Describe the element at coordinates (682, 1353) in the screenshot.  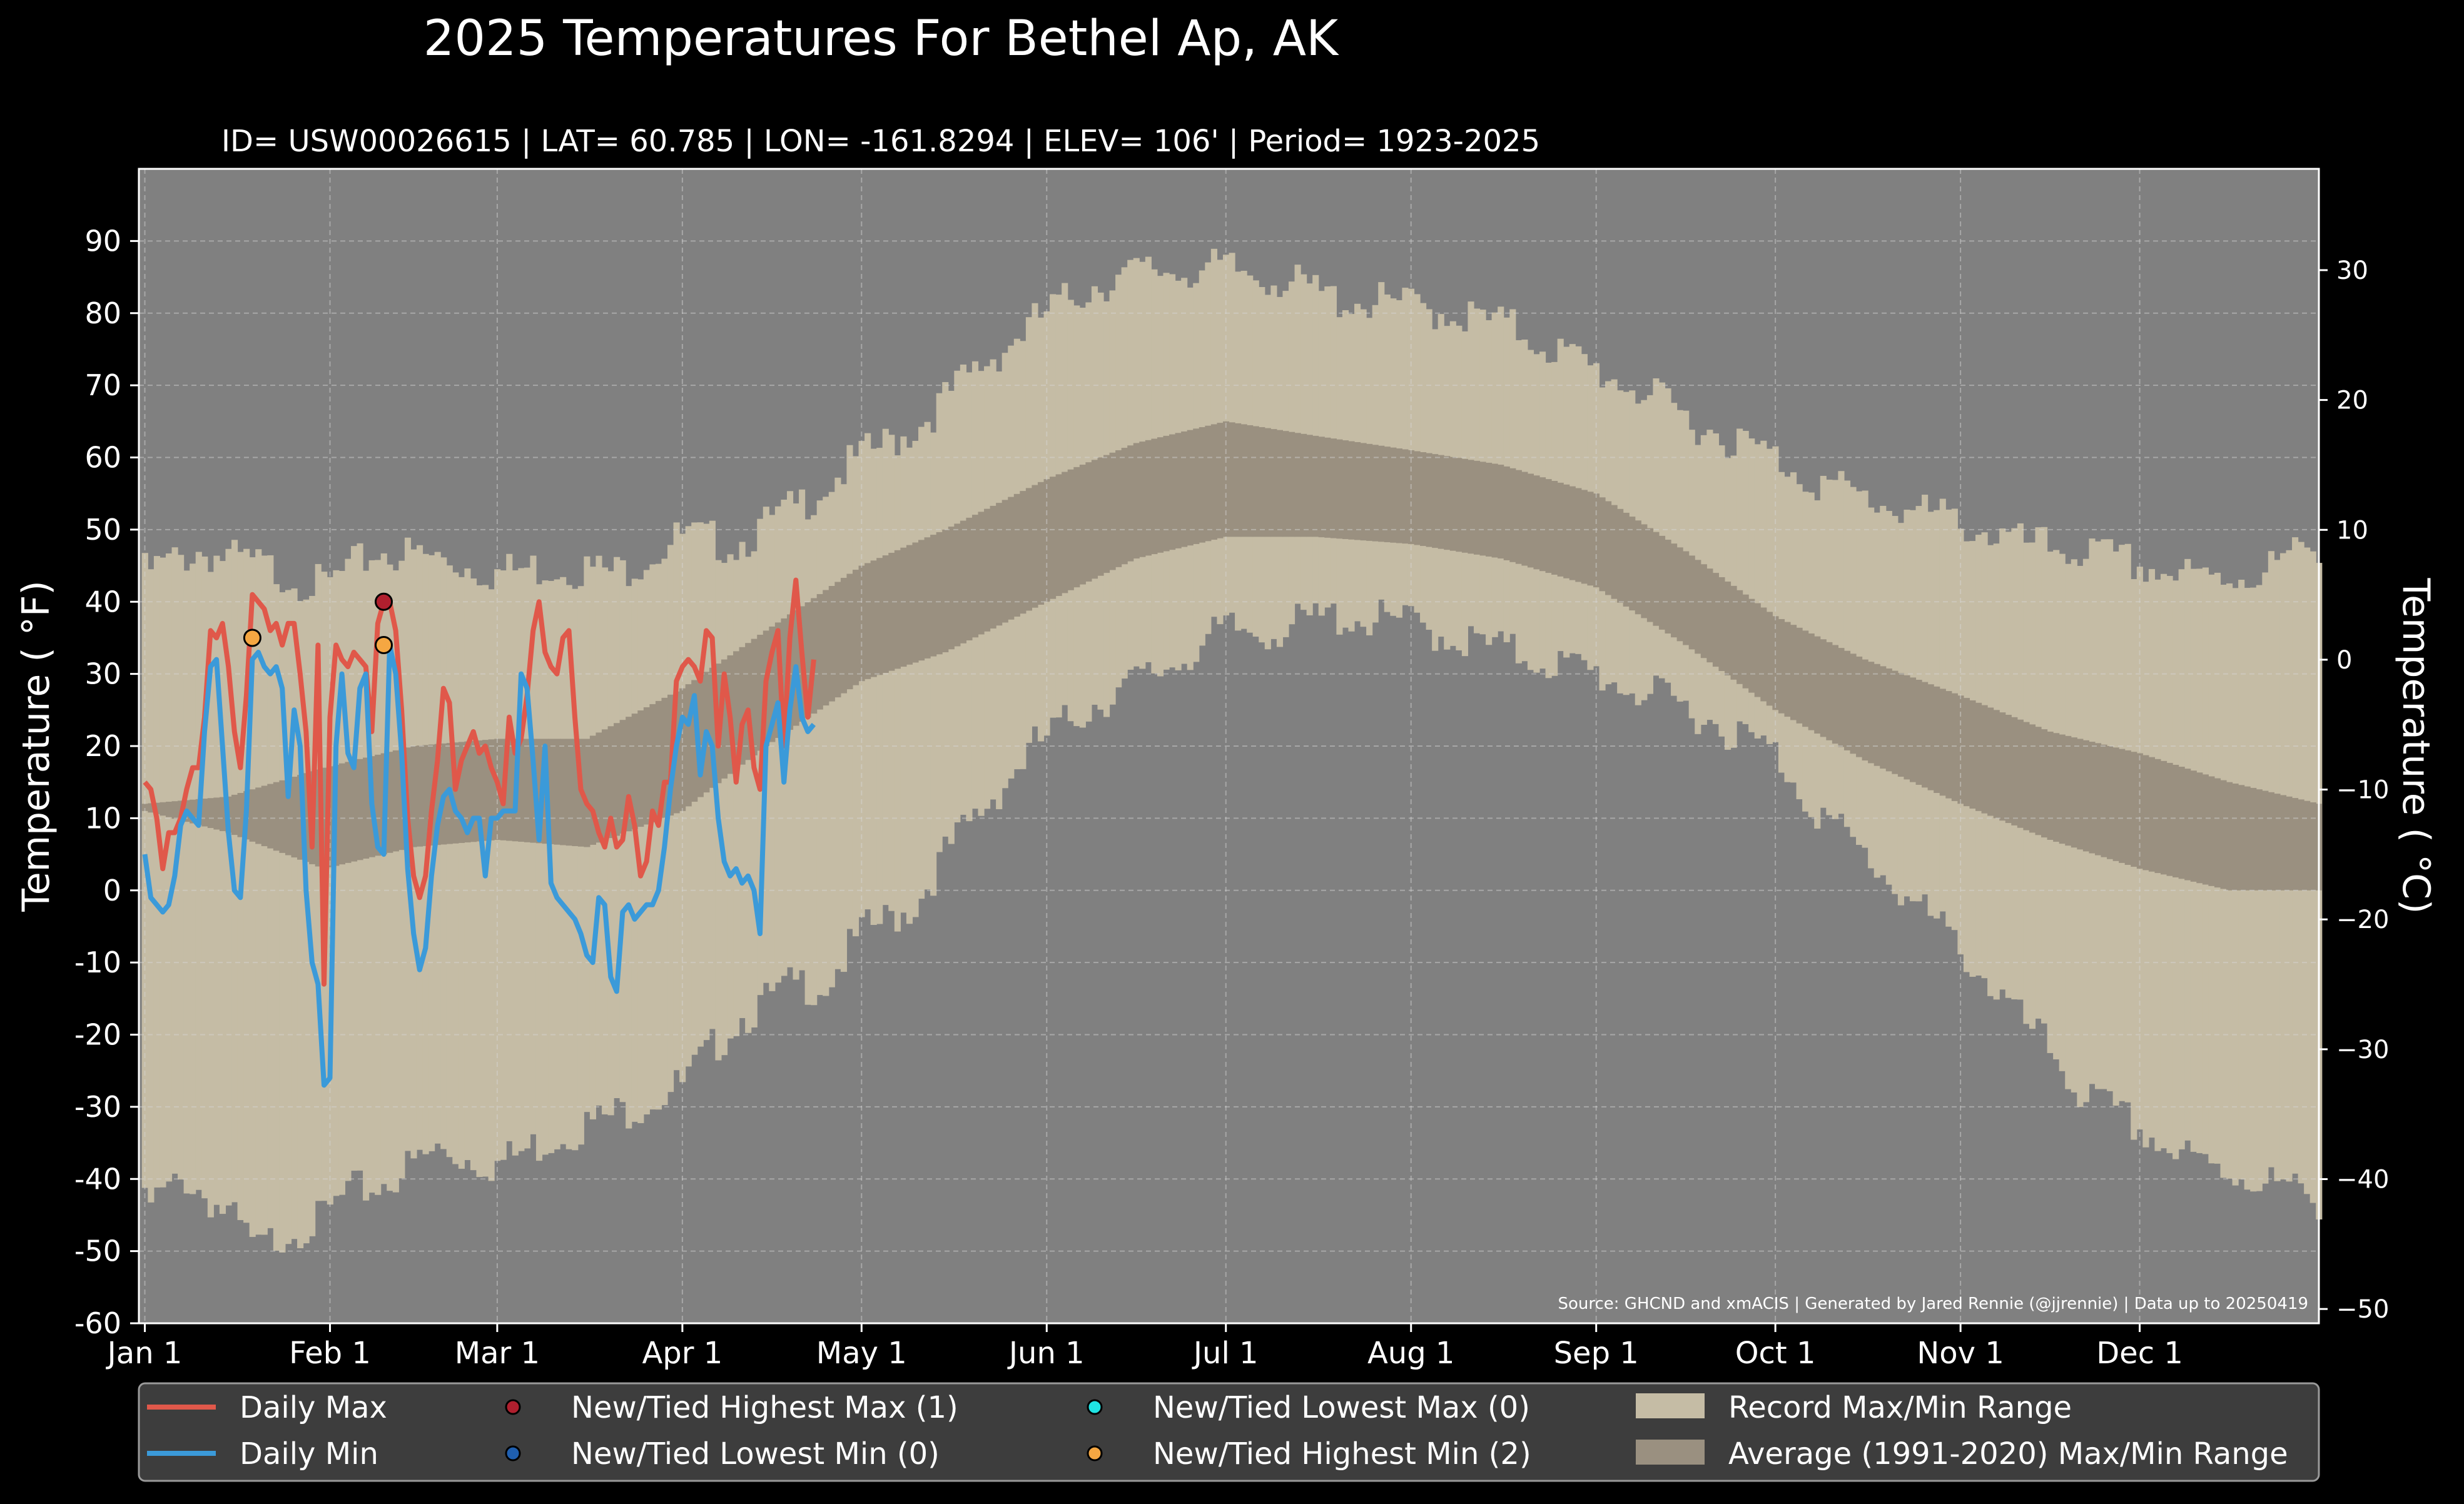
I see `x-tick-label: Apr 1` at that location.